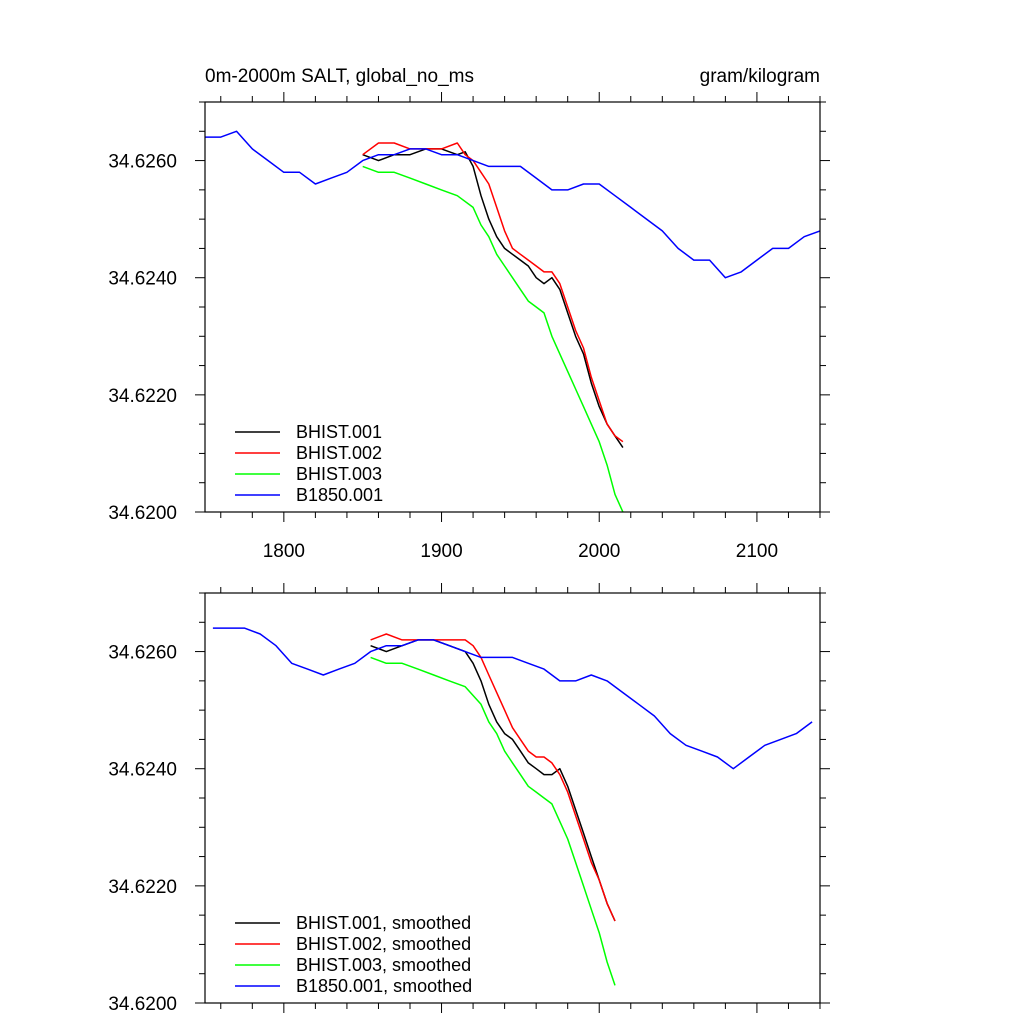 Image resolution: width=1024 pixels, height=1024 pixels. What do you see at coordinates (384, 986) in the screenshot?
I see `legend-entry: B1850.001, smoothed` at bounding box center [384, 986].